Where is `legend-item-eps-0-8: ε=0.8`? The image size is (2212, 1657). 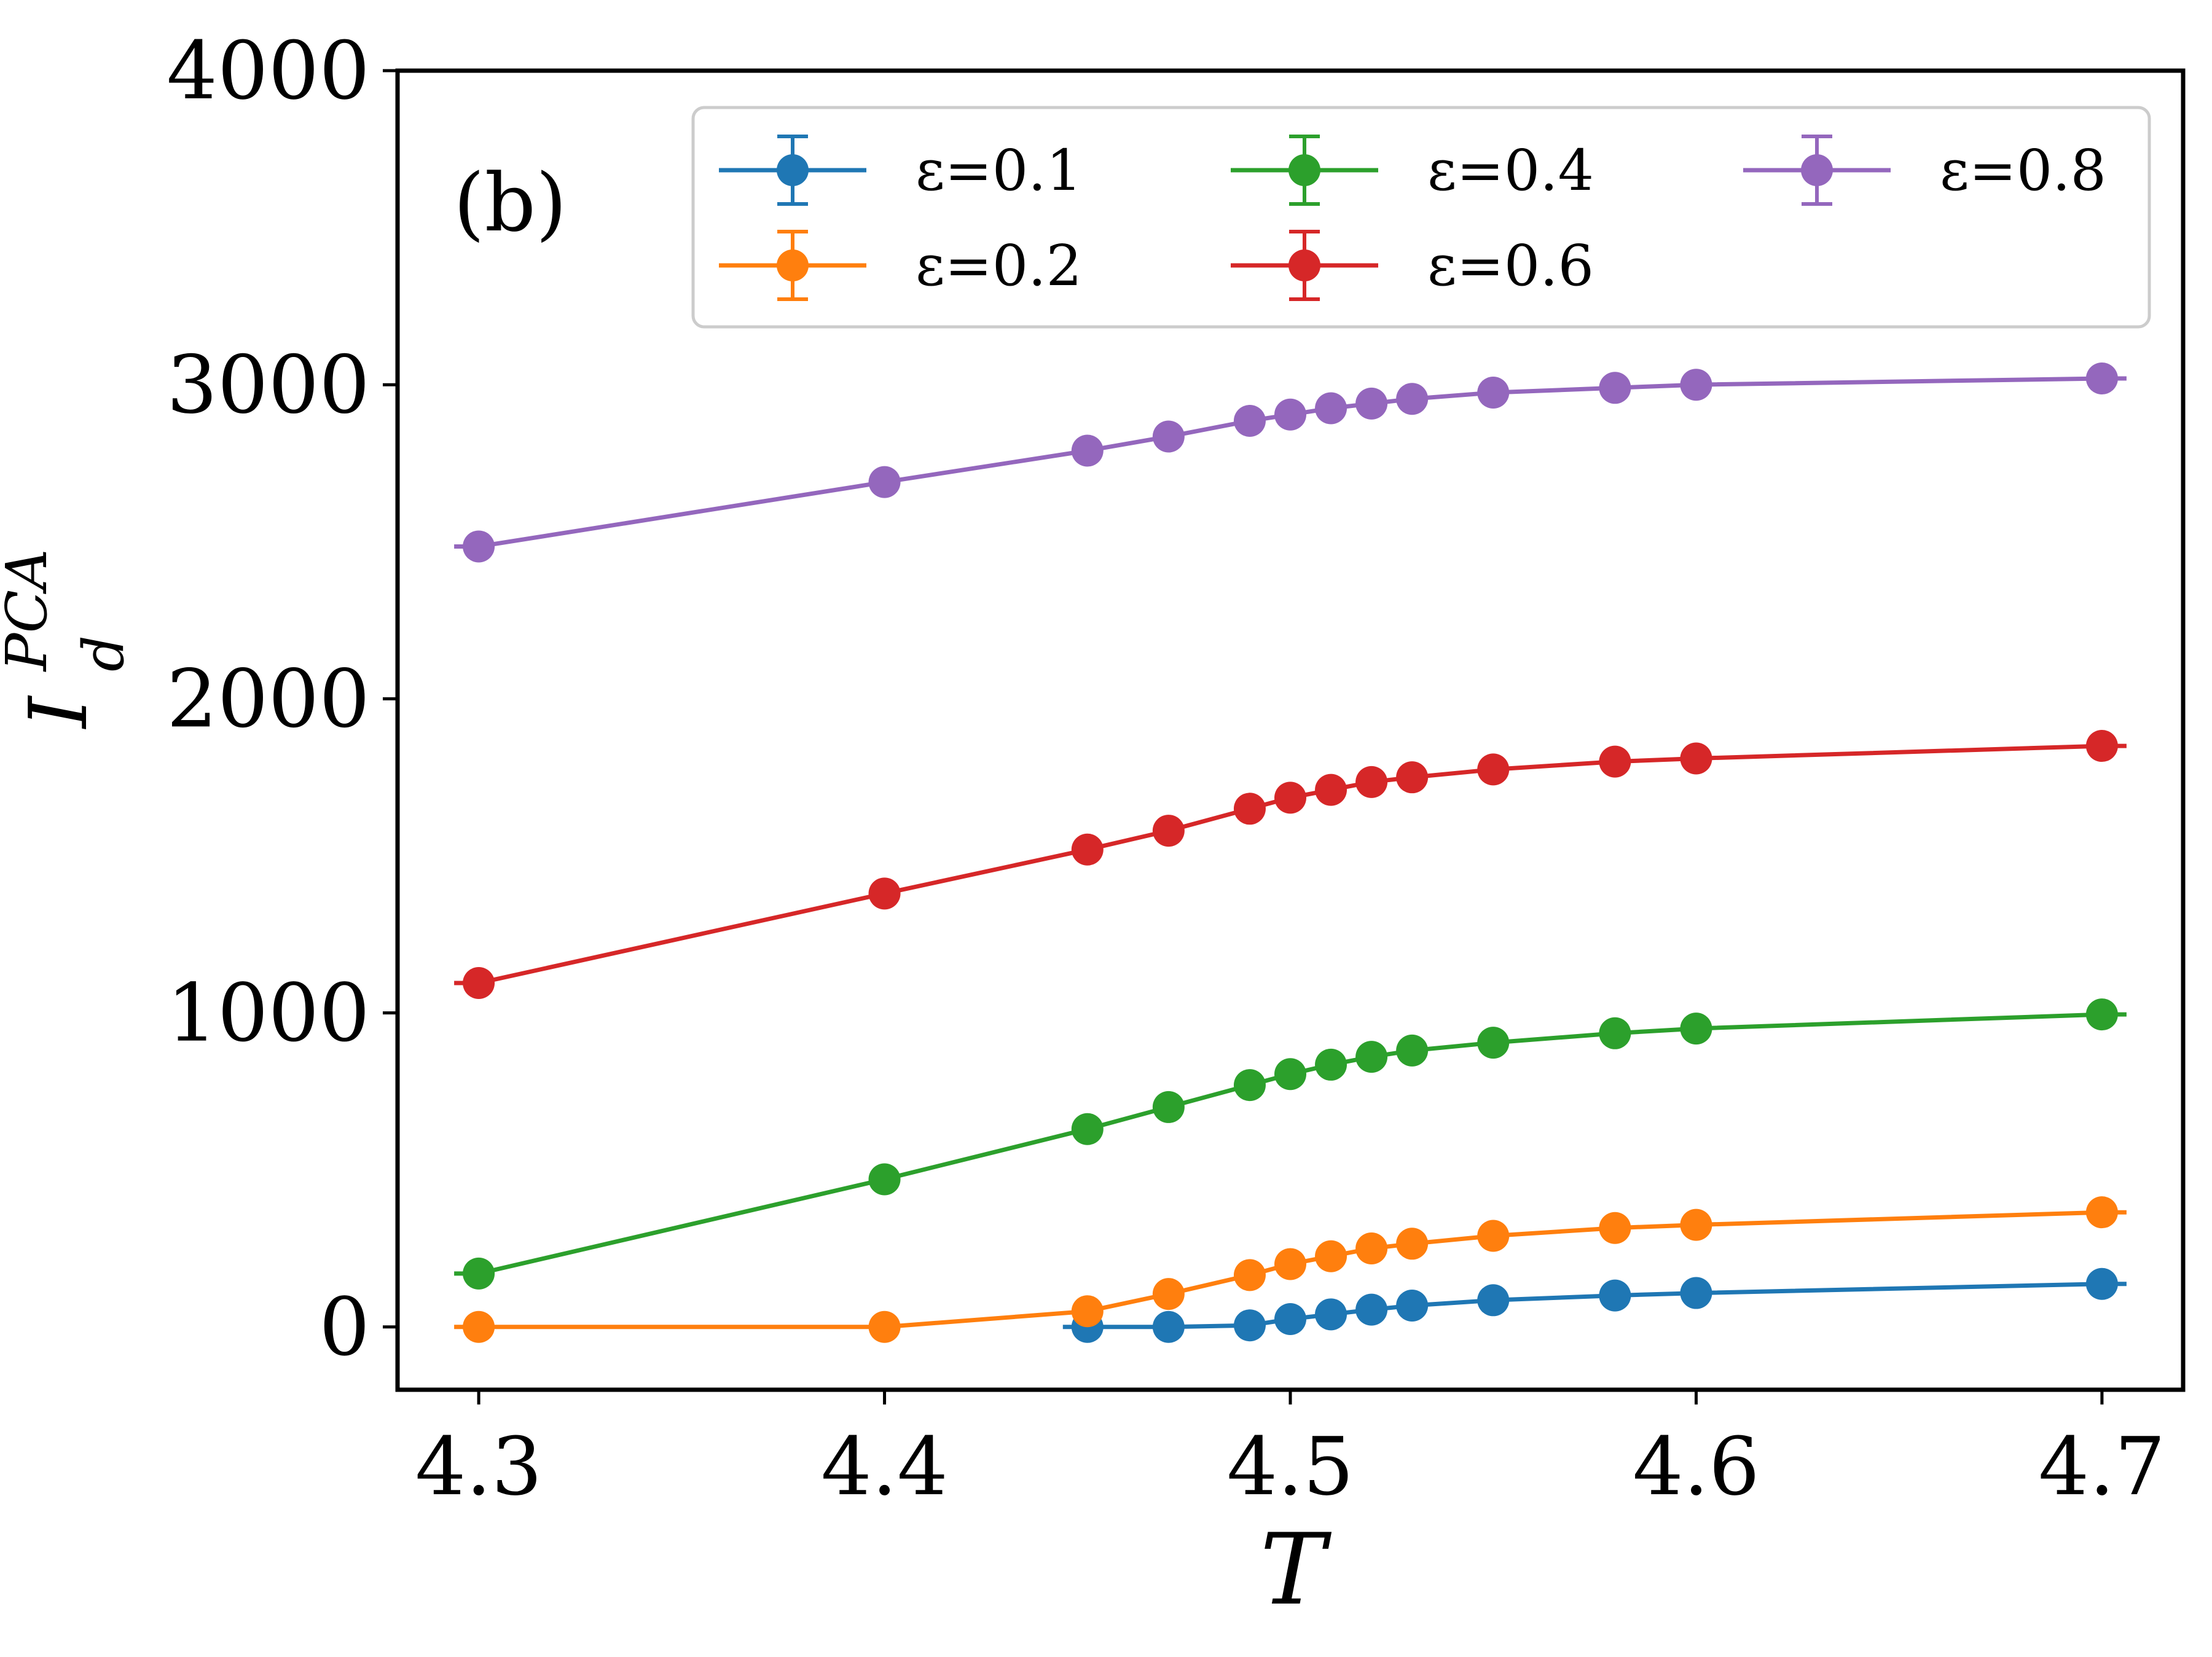 legend-item-eps-0-8: ε=0.8 is located at coordinates (1924, 170).